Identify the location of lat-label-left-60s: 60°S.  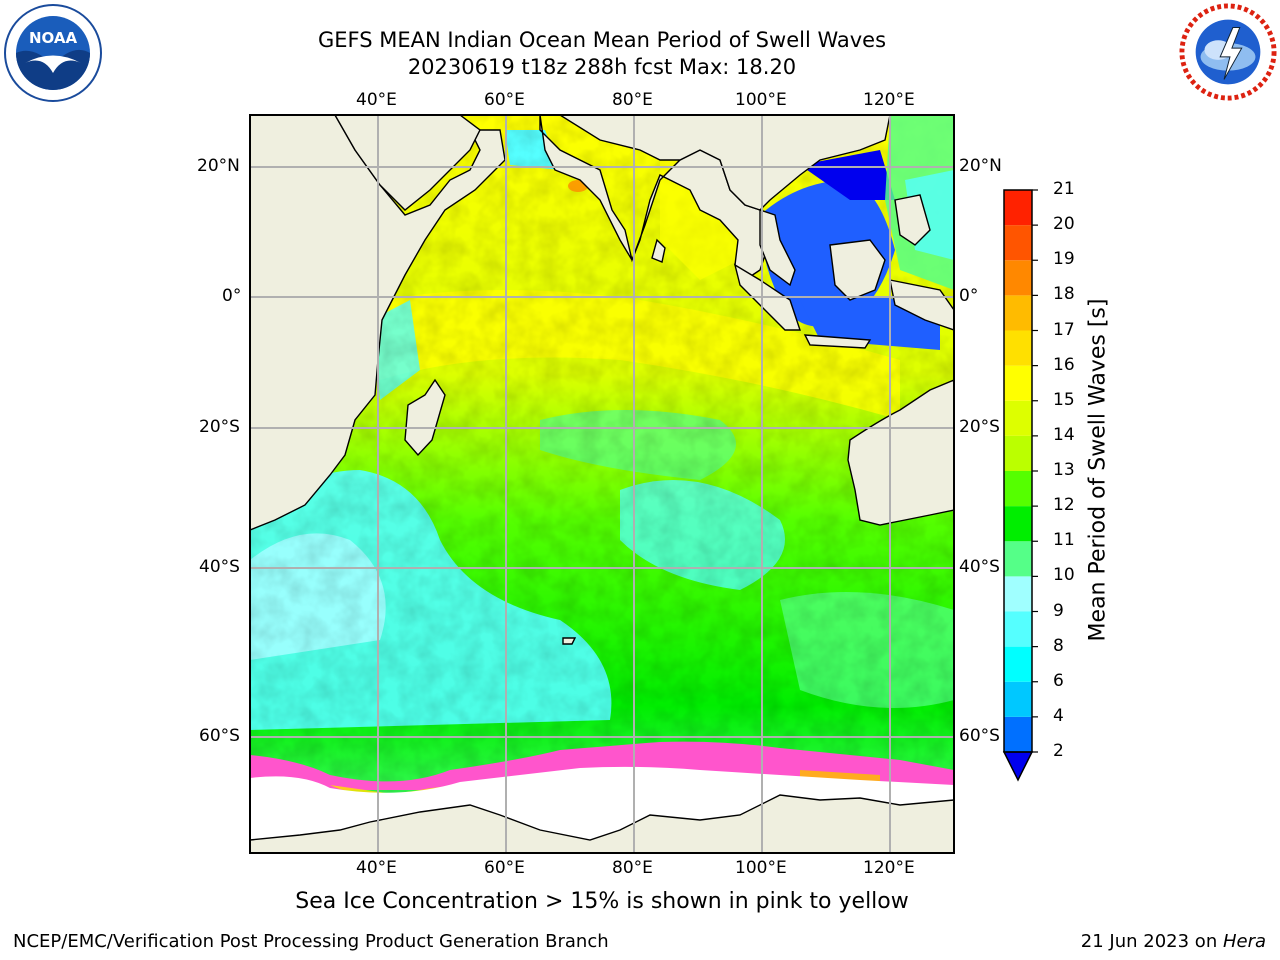
(219, 736).